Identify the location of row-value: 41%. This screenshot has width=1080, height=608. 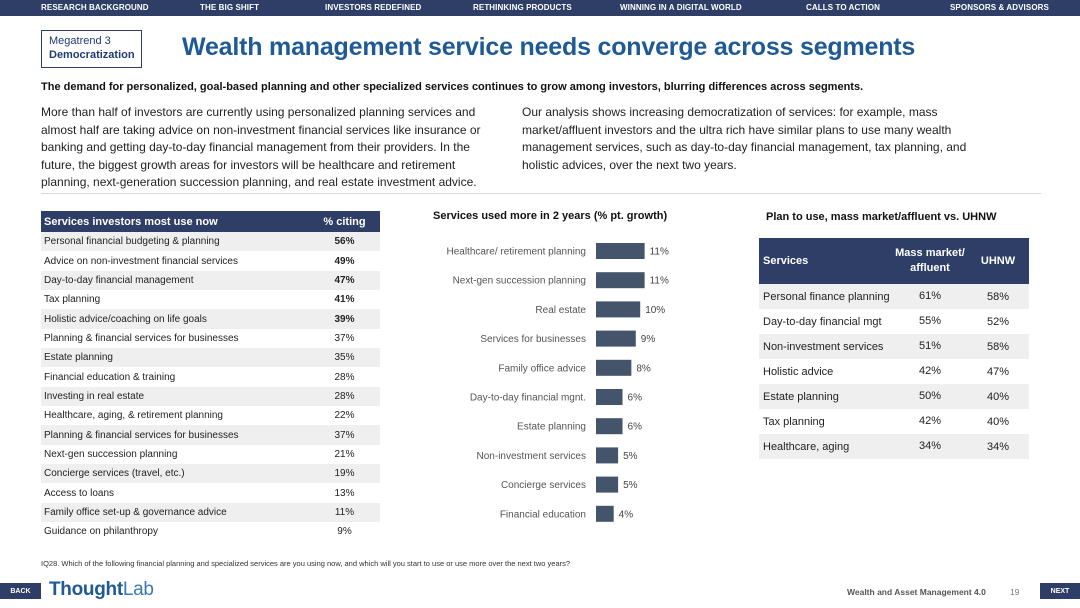
(344, 300).